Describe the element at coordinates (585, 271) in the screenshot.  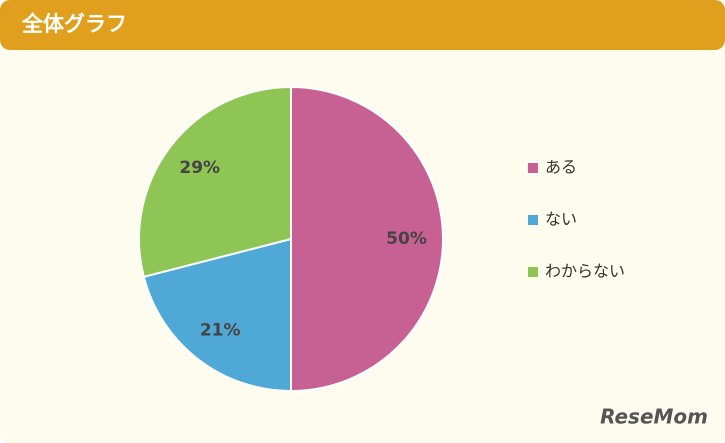
I see `legend-label: わからない` at that location.